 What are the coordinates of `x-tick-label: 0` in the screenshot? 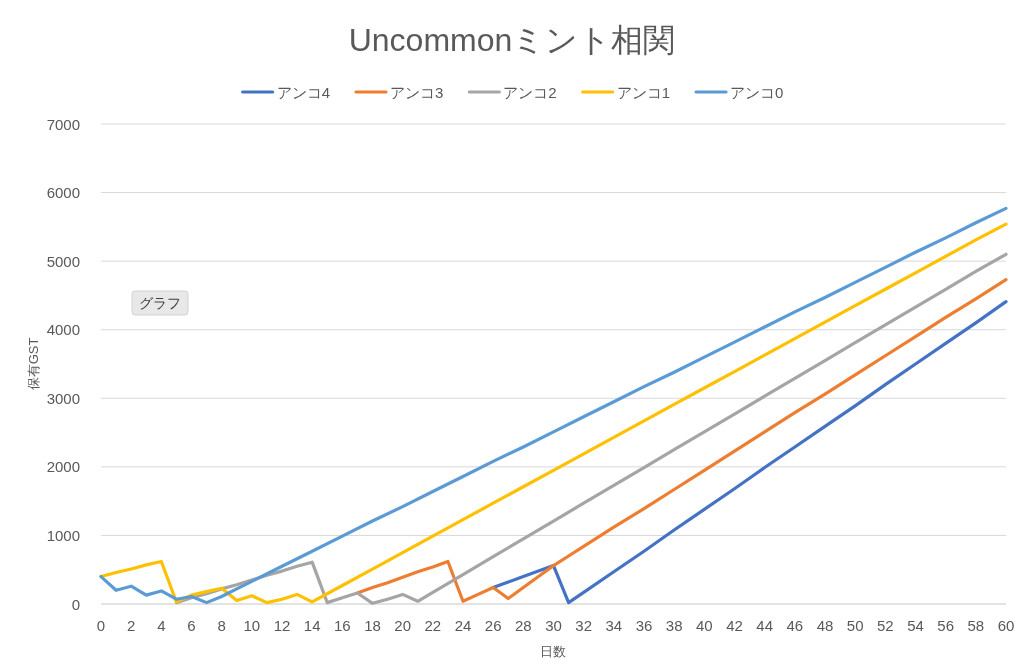 It's located at (101, 625).